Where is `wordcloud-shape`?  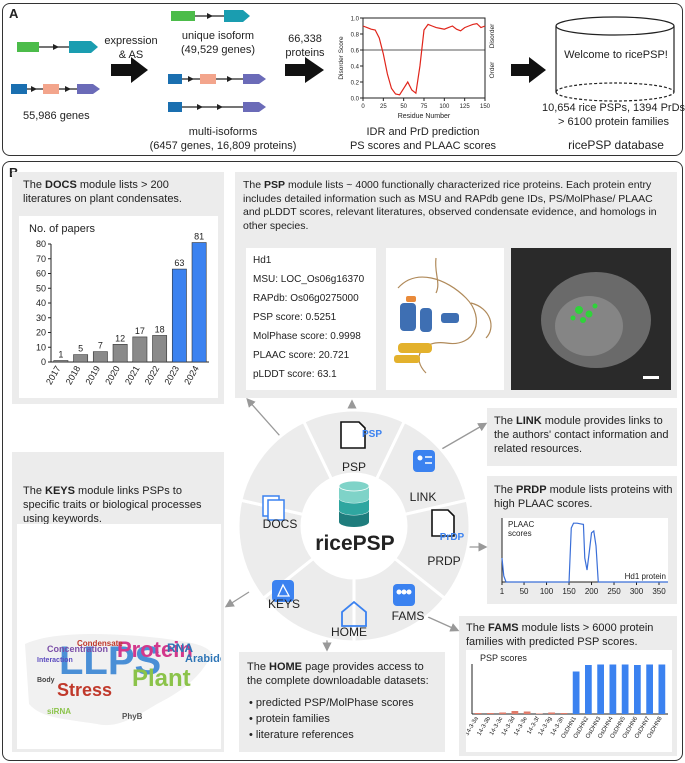 wordcloud-shape is located at coordinates (118, 680).